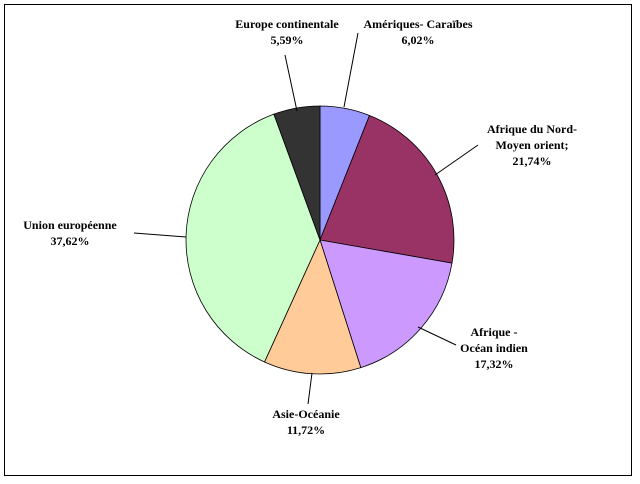  Describe the element at coordinates (494, 348) in the screenshot. I see `data-label-name-afrique-ocean-indien: Océan indien` at that location.